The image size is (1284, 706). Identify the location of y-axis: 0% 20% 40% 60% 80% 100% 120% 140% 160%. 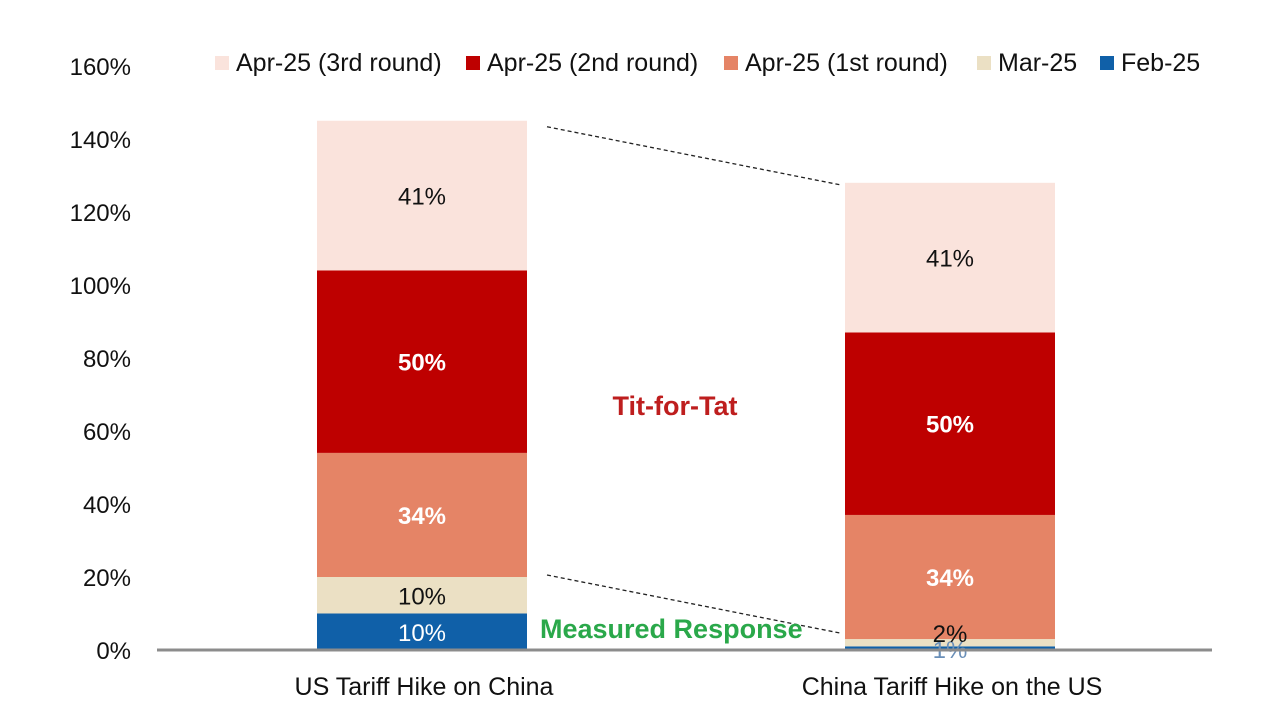
(100, 359).